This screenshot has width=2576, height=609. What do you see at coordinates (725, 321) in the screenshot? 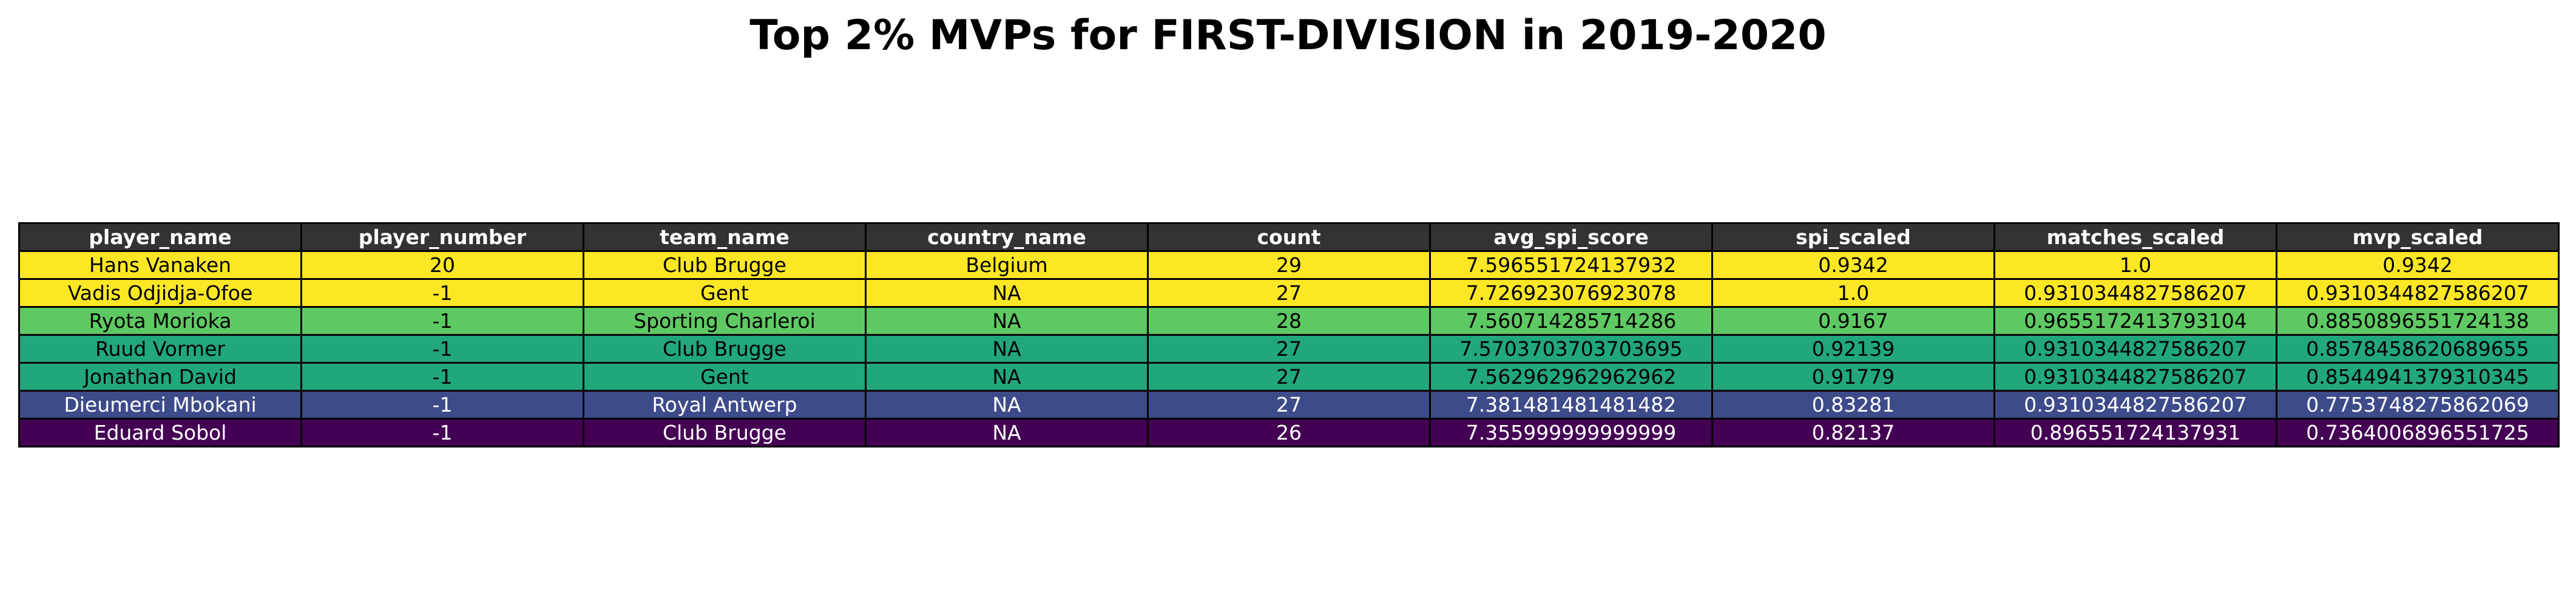
I see `table-cell-team-name: Sporting Charleroi` at bounding box center [725, 321].